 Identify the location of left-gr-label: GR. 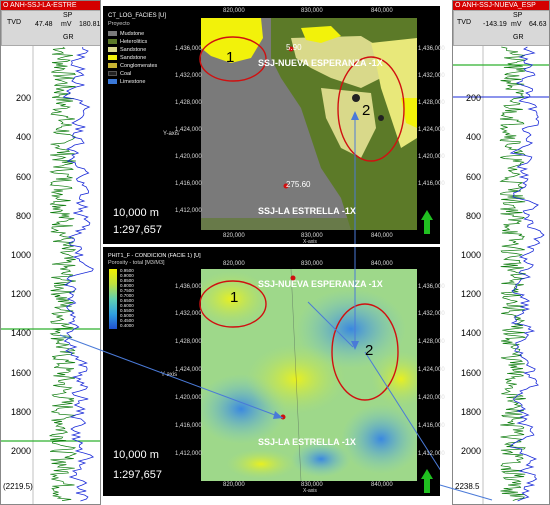
(68, 37).